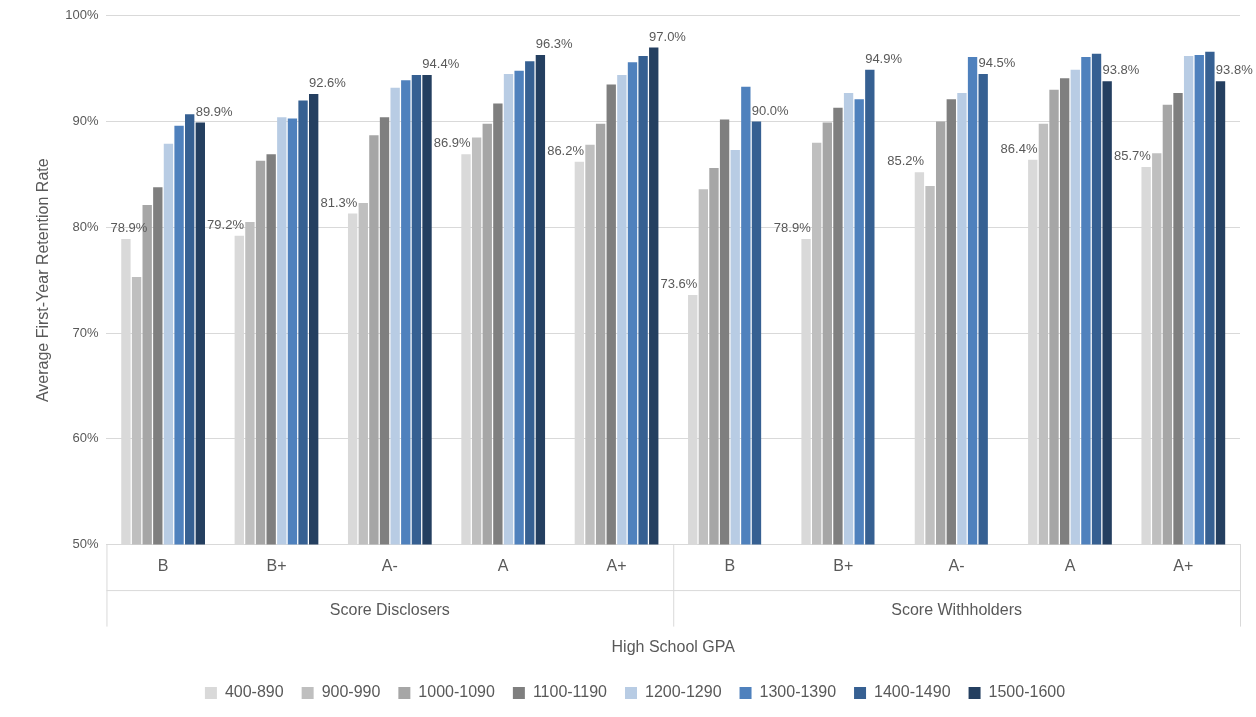 The height and width of the screenshot is (717, 1256). I want to click on data-label: 94.5%, so click(997, 63).